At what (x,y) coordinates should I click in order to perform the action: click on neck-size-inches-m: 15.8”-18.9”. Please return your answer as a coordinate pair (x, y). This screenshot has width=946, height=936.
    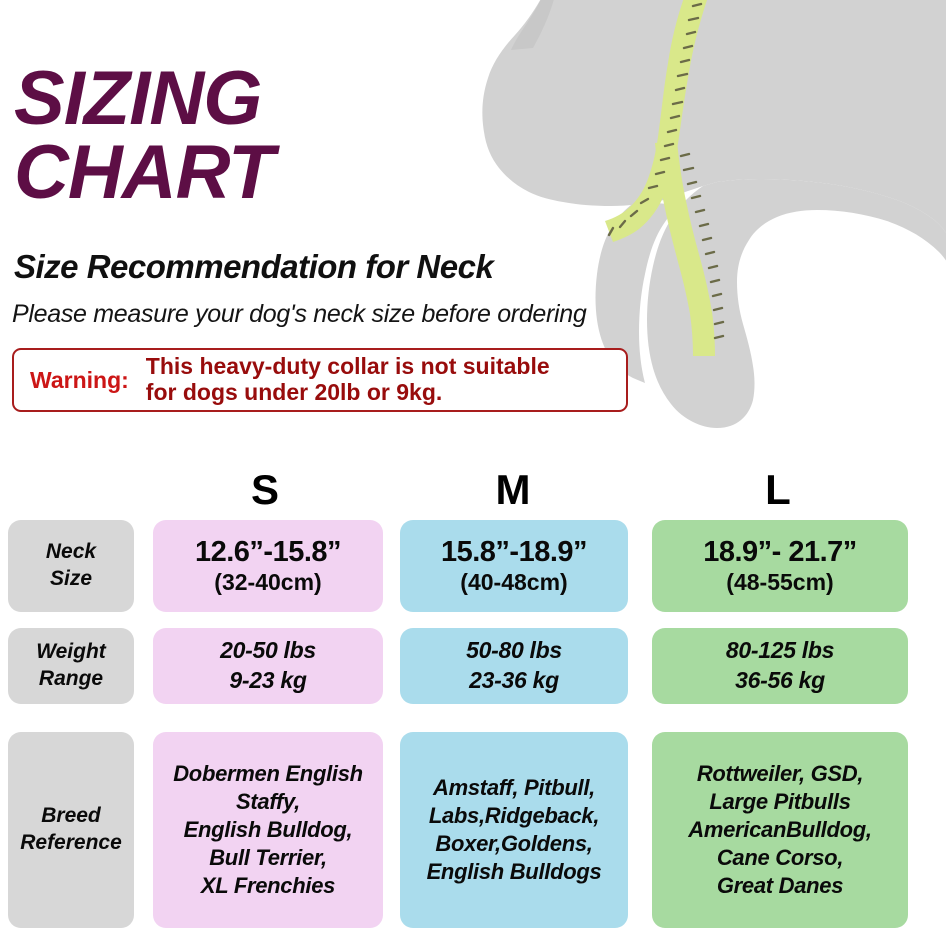
    Looking at the image, I should click on (514, 551).